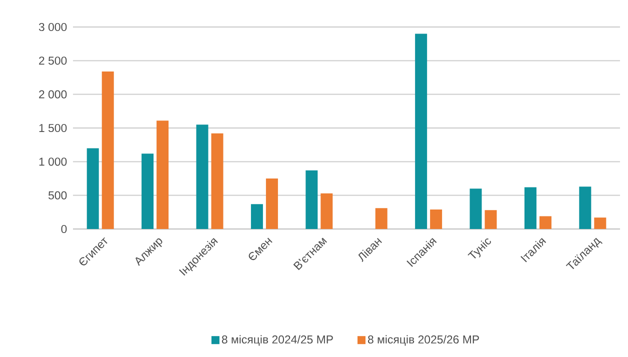 The height and width of the screenshot is (357, 628). What do you see at coordinates (53, 128) in the screenshot?
I see `y-tick-label: 1 500` at bounding box center [53, 128].